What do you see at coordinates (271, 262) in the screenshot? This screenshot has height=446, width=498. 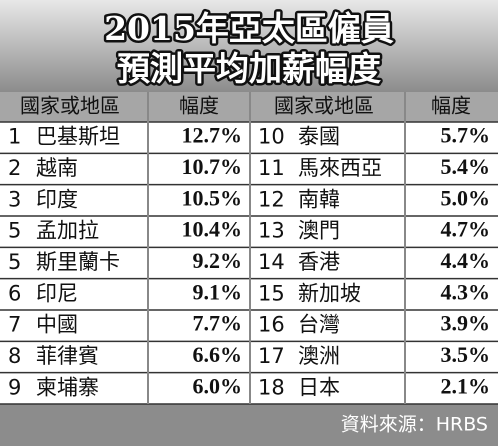 I see `rank: 14` at bounding box center [271, 262].